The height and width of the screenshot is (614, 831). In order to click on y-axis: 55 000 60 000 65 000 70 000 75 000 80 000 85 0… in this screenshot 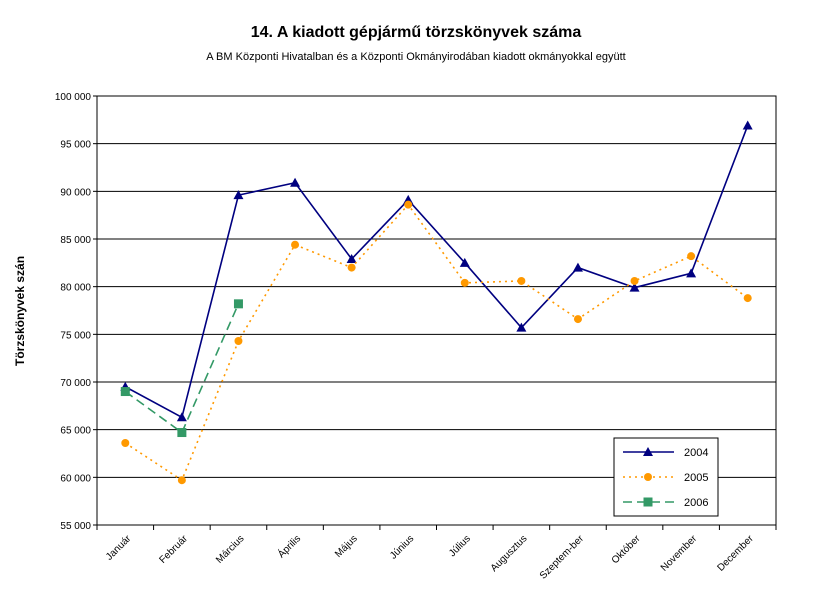, I will do `click(76, 312)`.